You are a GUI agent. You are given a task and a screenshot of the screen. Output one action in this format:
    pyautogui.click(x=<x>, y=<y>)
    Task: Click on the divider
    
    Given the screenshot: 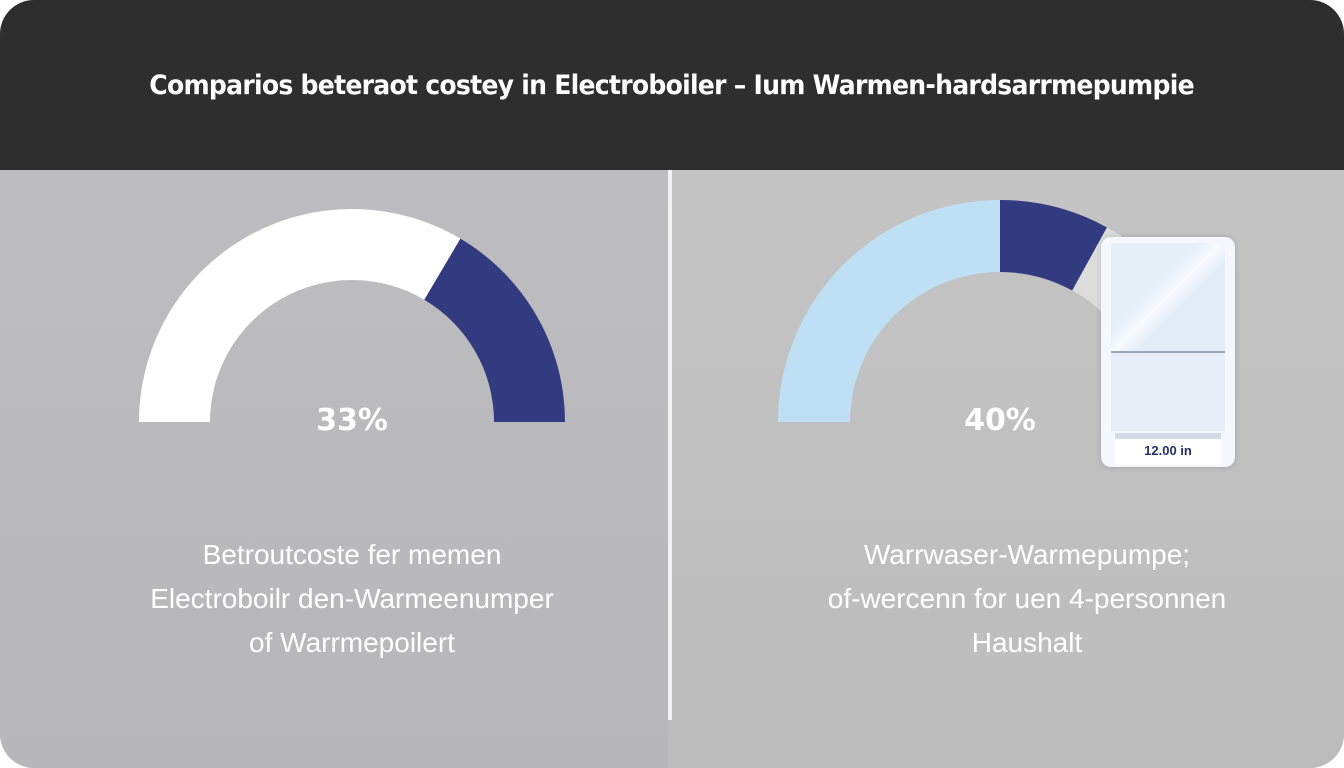 What is the action you would take?
    pyautogui.click(x=670, y=445)
    